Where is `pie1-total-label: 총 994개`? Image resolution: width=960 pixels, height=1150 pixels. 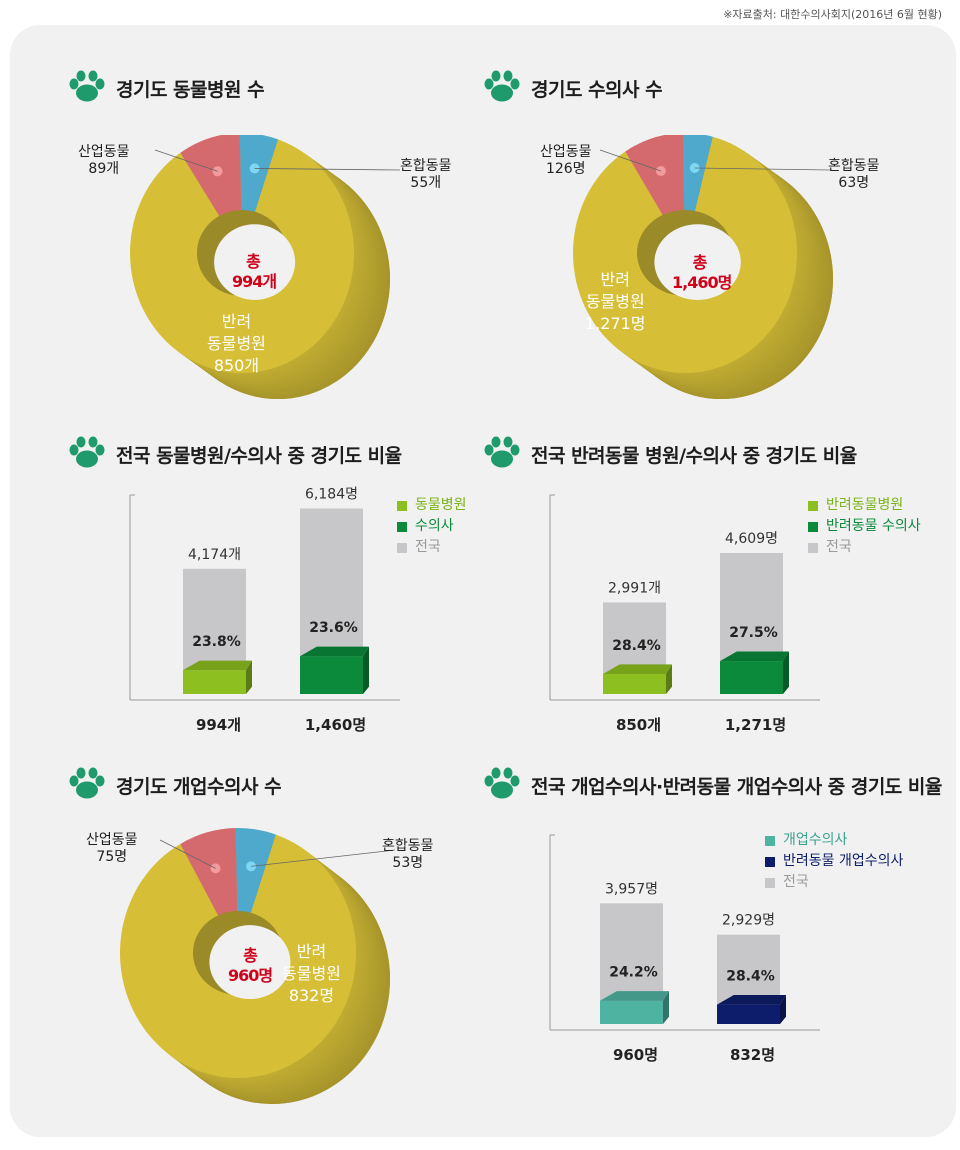
pie1-total-label: 총 994개 is located at coordinates (254, 271).